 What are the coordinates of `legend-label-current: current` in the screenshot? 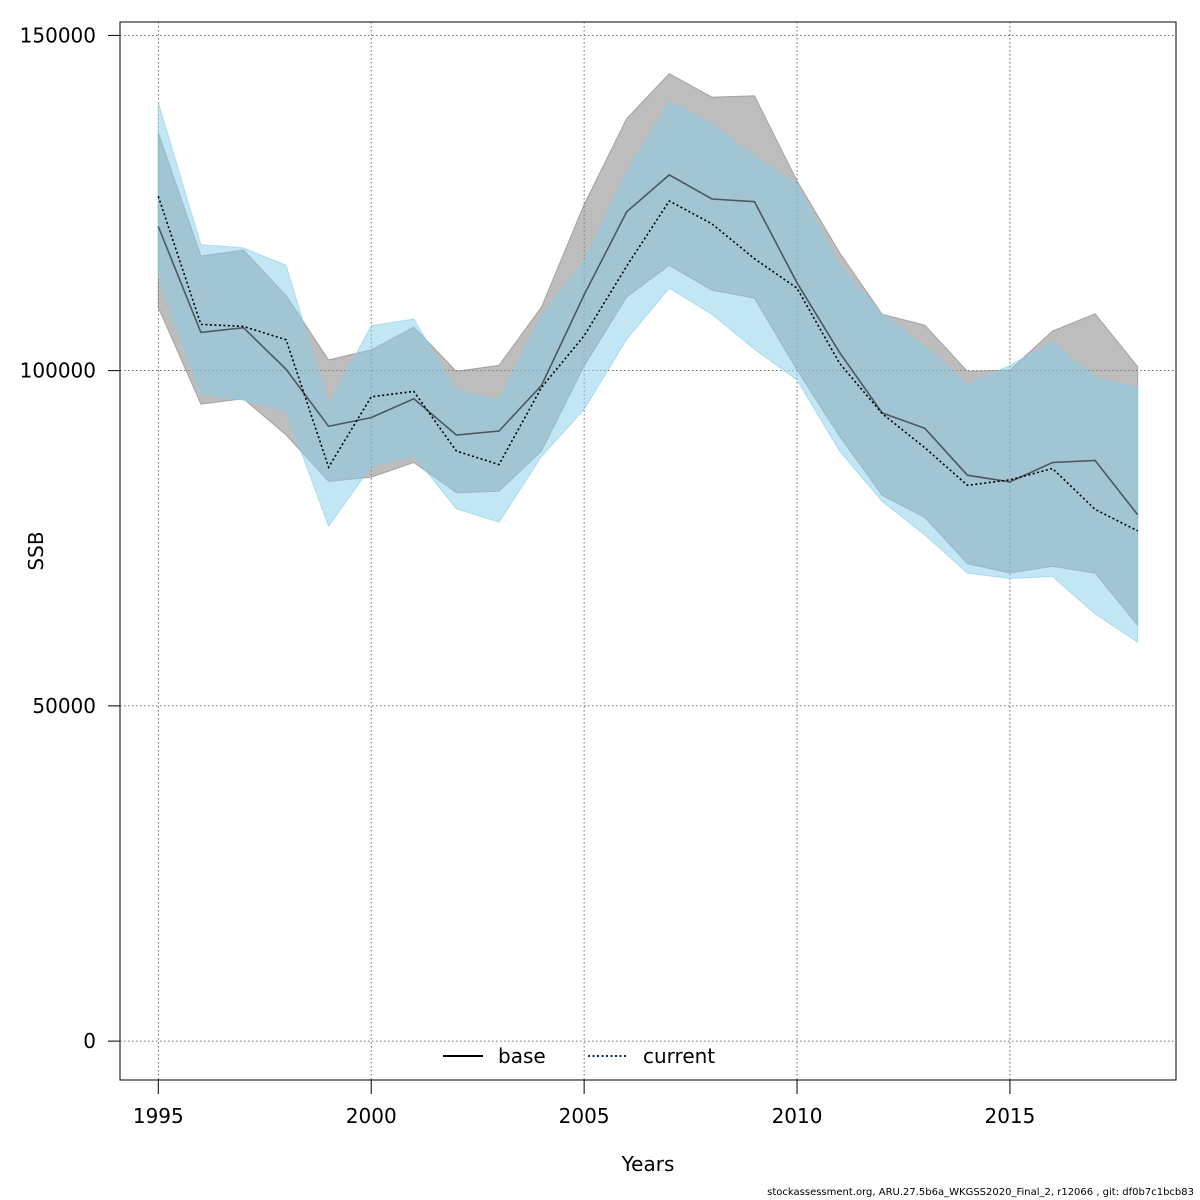 It's located at (679, 1056).